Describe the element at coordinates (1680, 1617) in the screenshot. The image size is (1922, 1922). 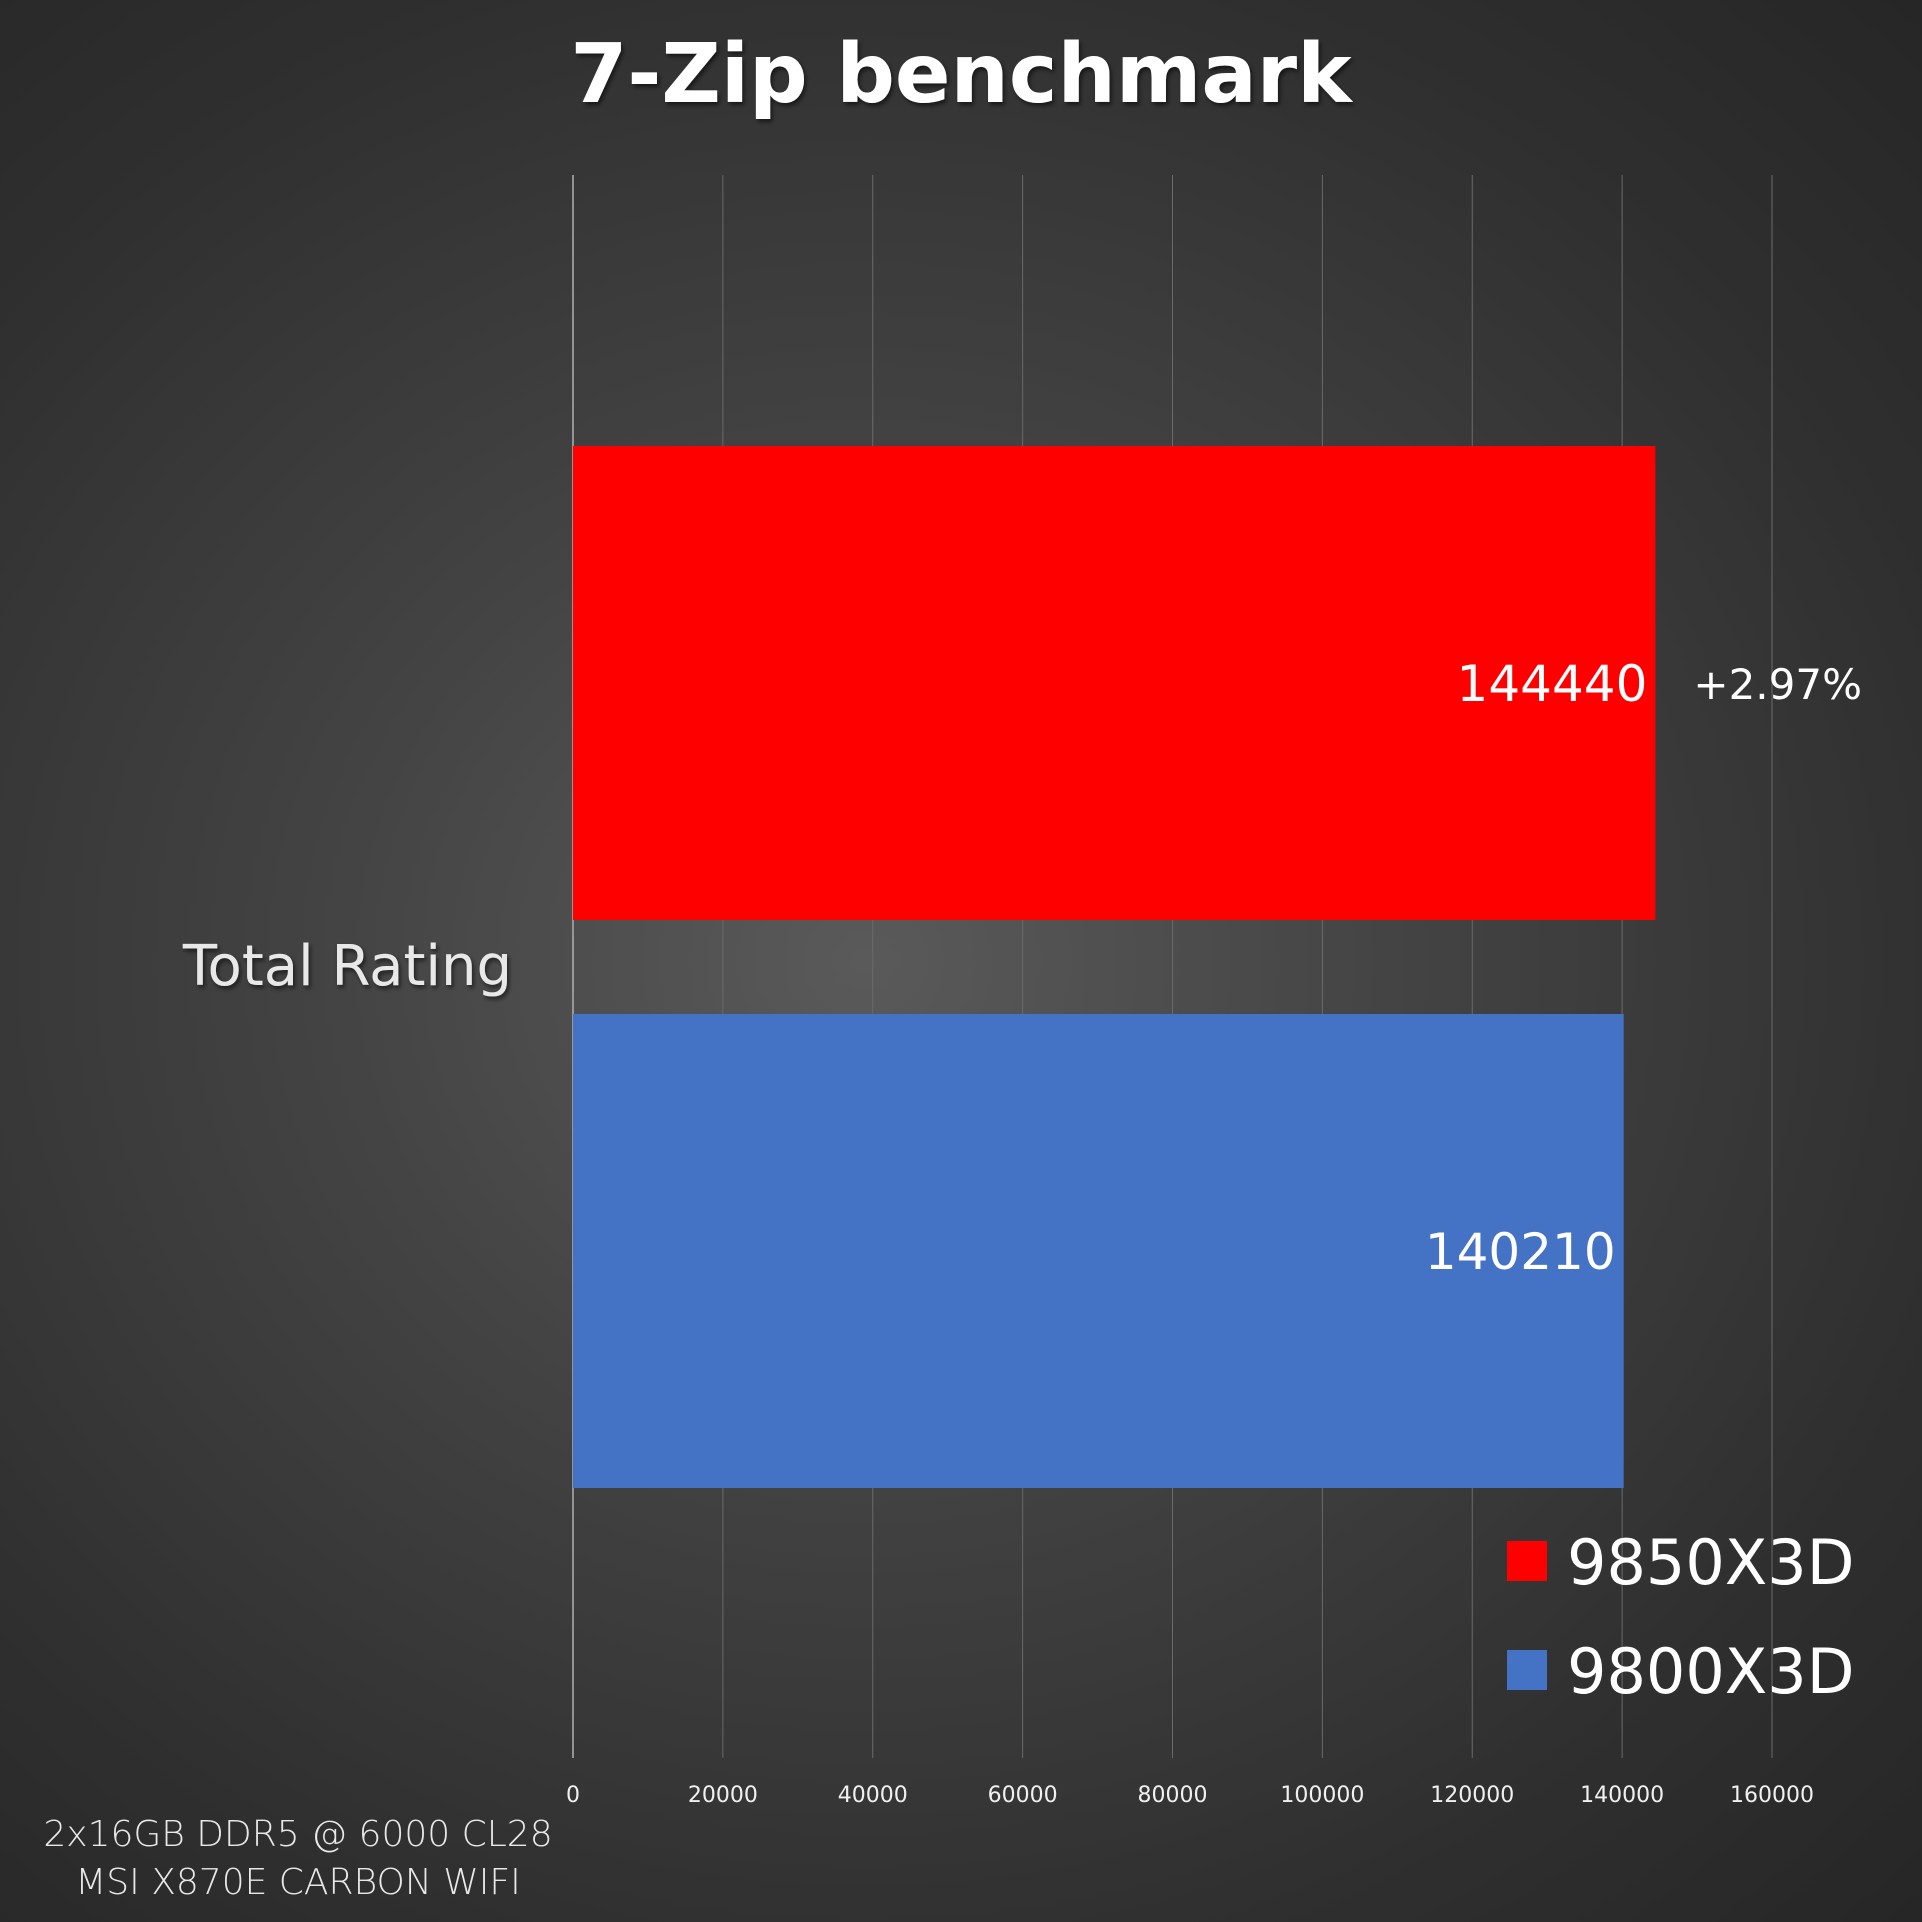
I see `legend: 9850X3D 9800X3D` at that location.